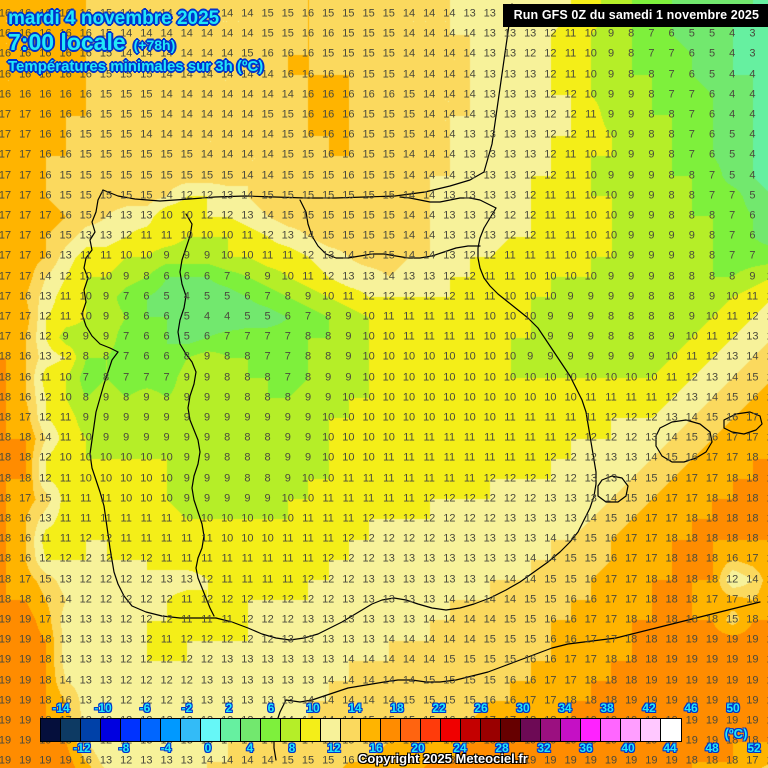  What do you see at coordinates (733, 708) in the screenshot?
I see `color-scale-tick-label: 50` at bounding box center [733, 708].